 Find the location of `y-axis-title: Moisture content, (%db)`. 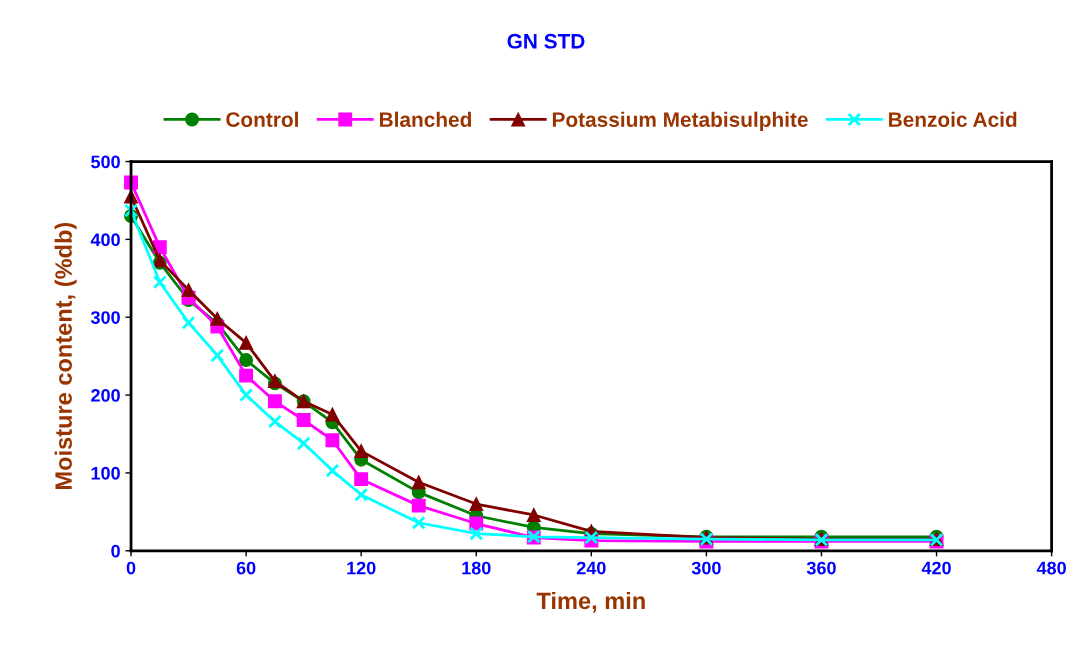

y-axis-title: Moisture content, (%db) is located at coordinates (65, 356).